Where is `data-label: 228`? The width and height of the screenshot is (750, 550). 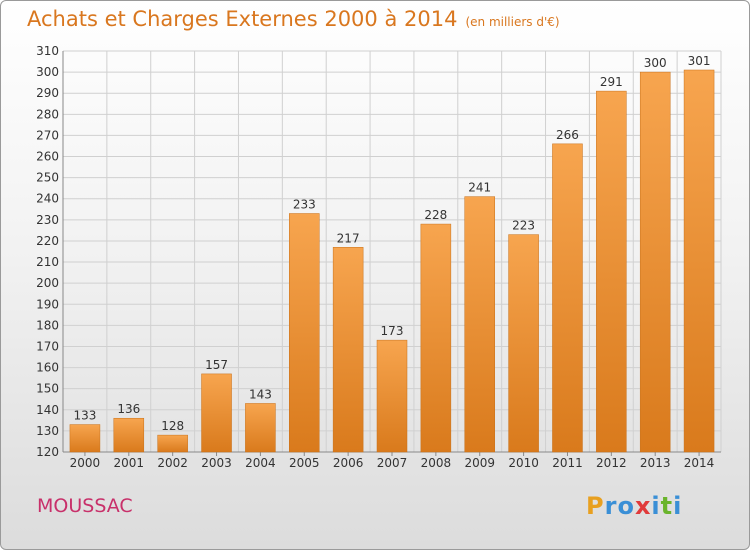 data-label: 228 is located at coordinates (435, 215).